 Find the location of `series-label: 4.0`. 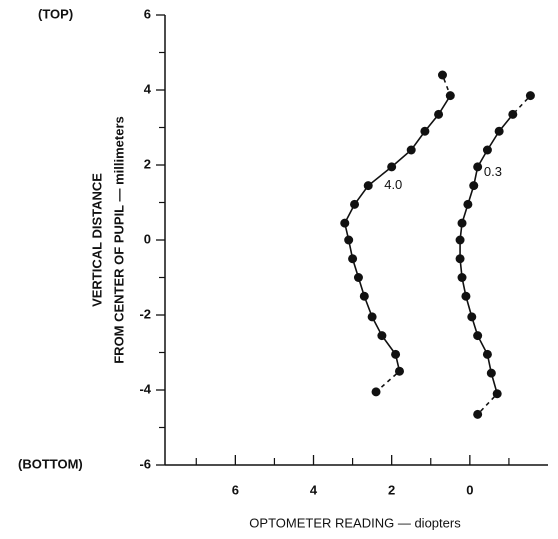

series-label: 4.0 is located at coordinates (393, 184).